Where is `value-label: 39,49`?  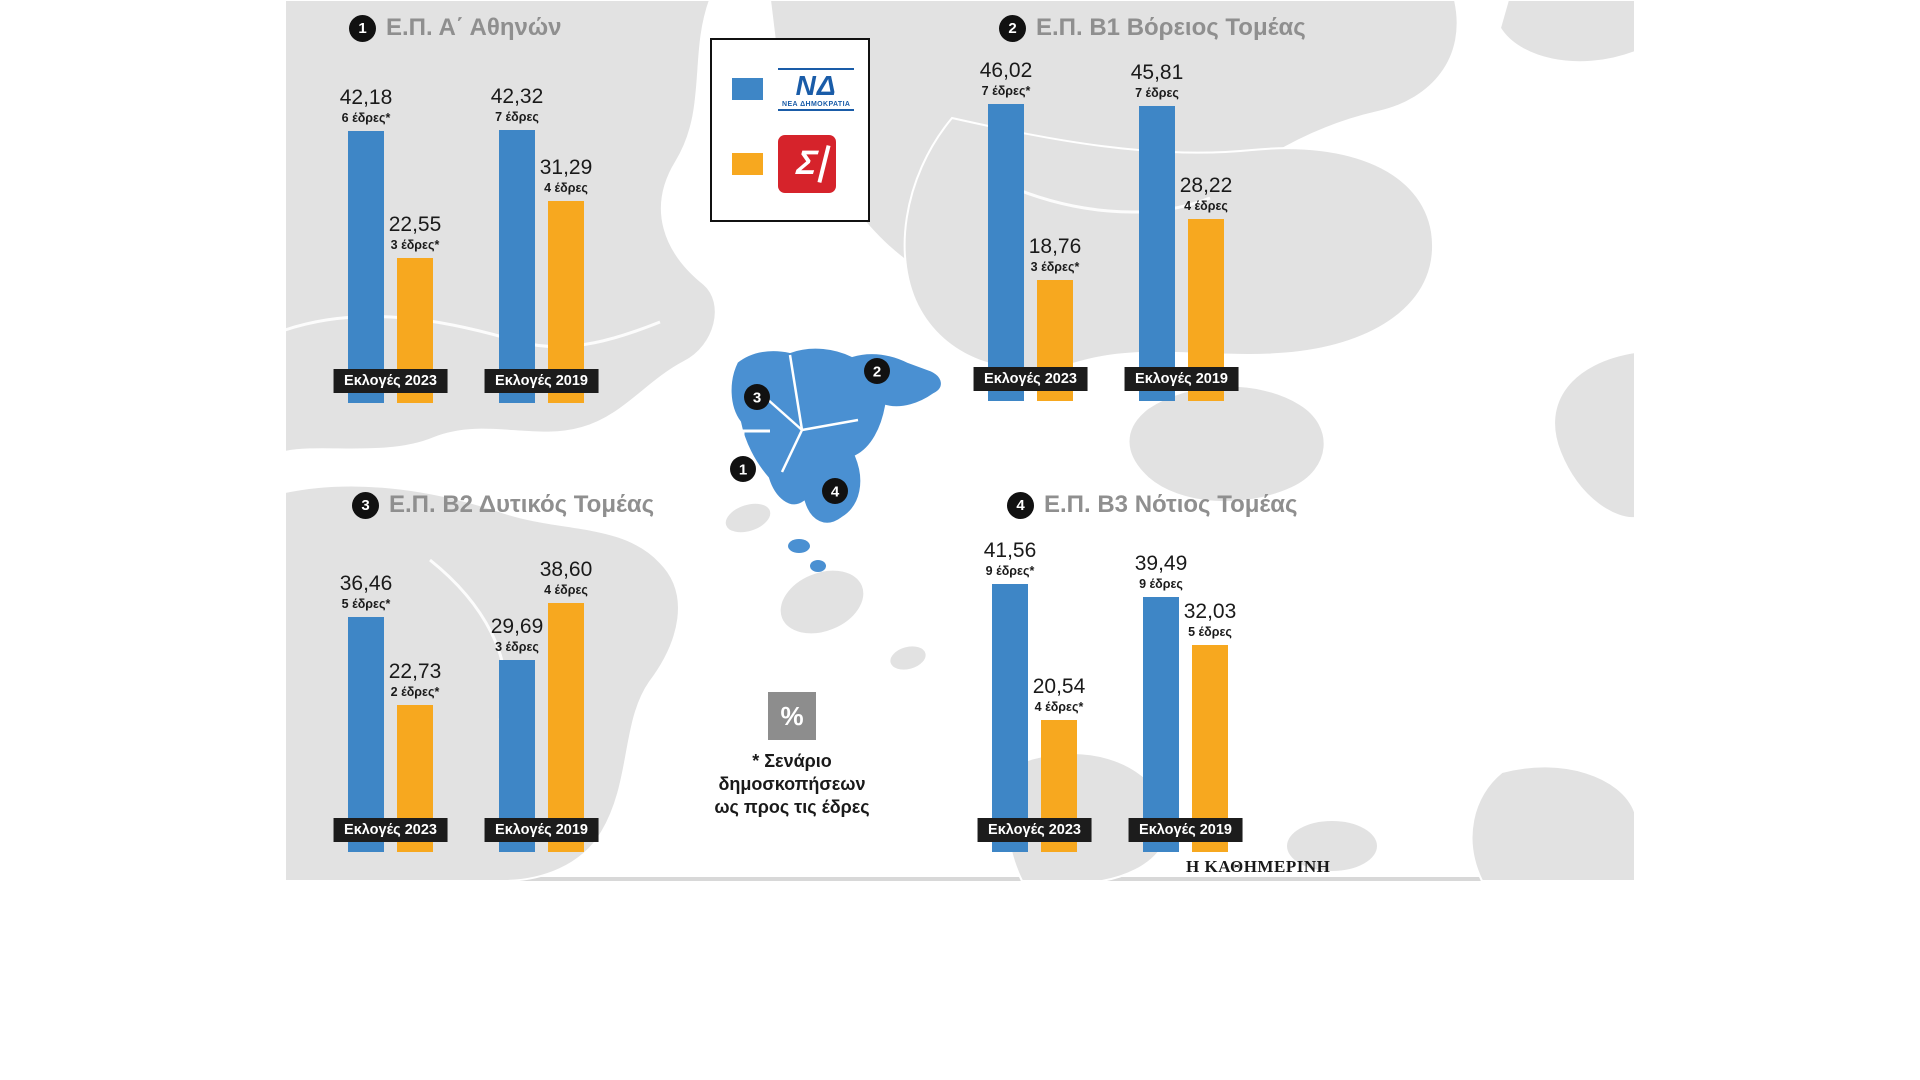 value-label: 39,49 is located at coordinates (1161, 563).